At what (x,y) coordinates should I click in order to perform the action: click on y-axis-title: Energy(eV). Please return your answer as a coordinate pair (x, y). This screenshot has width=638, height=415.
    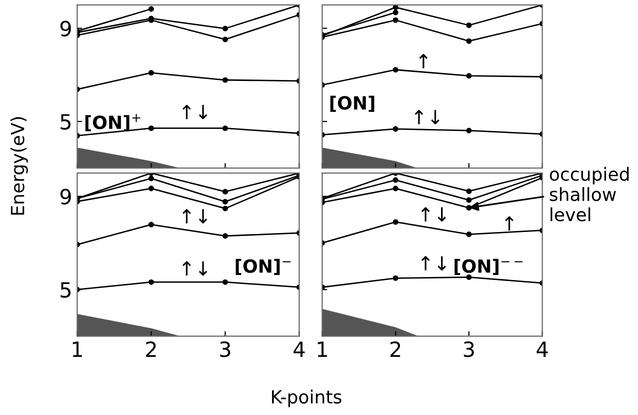
    Looking at the image, I should click on (19, 166).